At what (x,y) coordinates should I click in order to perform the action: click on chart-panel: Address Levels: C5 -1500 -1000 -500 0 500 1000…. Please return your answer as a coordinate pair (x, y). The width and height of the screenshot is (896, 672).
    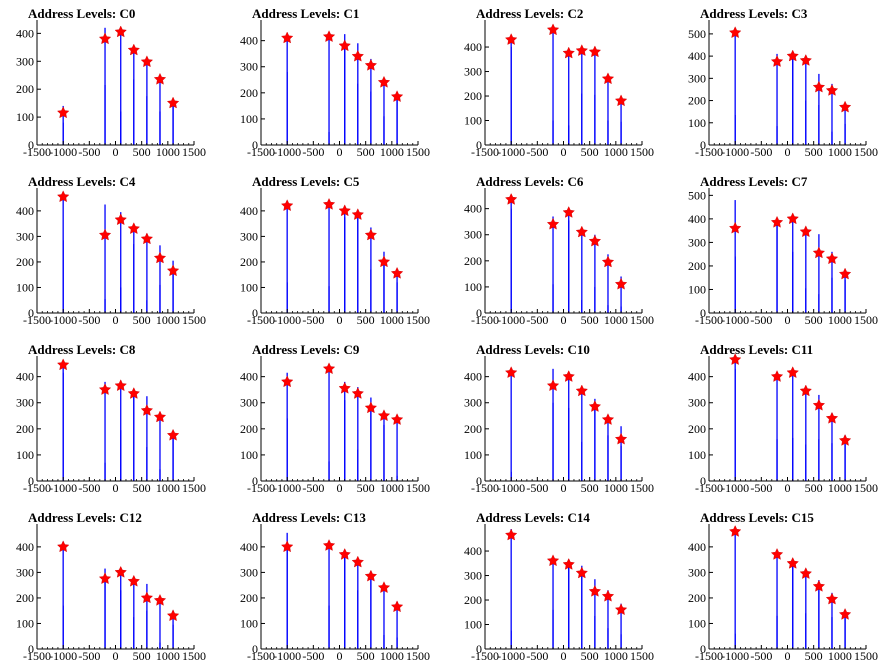
    Looking at the image, I should click on (336, 252).